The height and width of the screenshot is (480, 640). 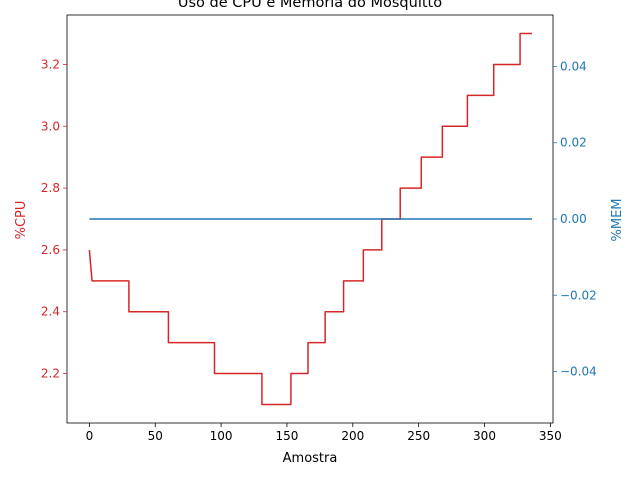 I want to click on y-axis-right-label: %MEM, so click(x=617, y=220).